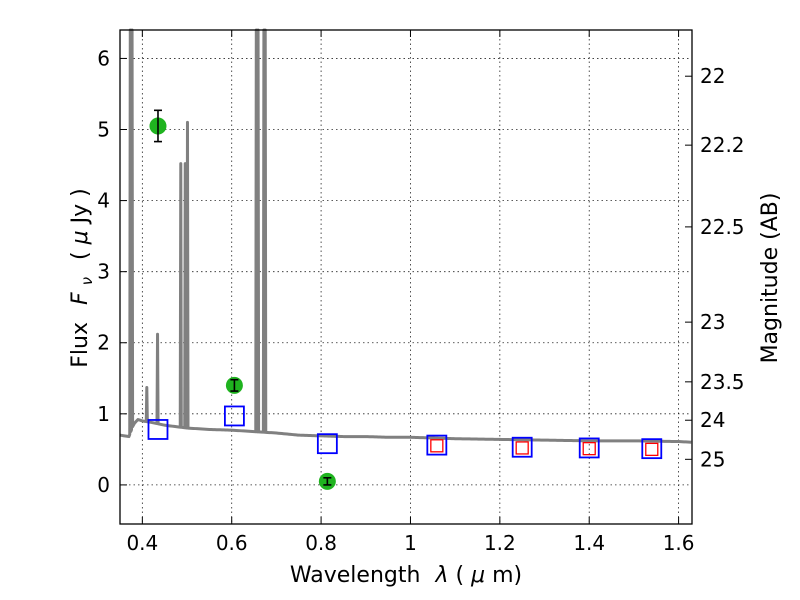 This screenshot has width=800, height=600. I want to click on y-tick-label: 1, so click(103, 414).